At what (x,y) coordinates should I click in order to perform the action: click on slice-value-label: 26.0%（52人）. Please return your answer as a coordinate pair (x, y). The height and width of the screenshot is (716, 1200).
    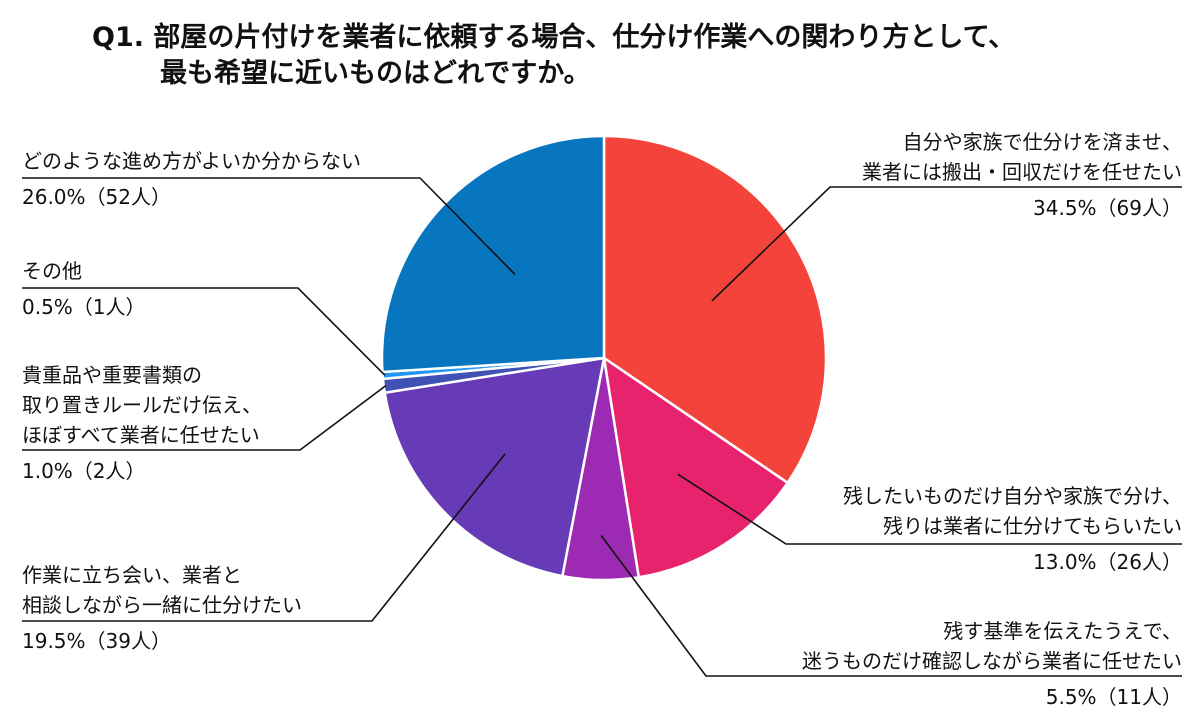
    Looking at the image, I should click on (96, 197).